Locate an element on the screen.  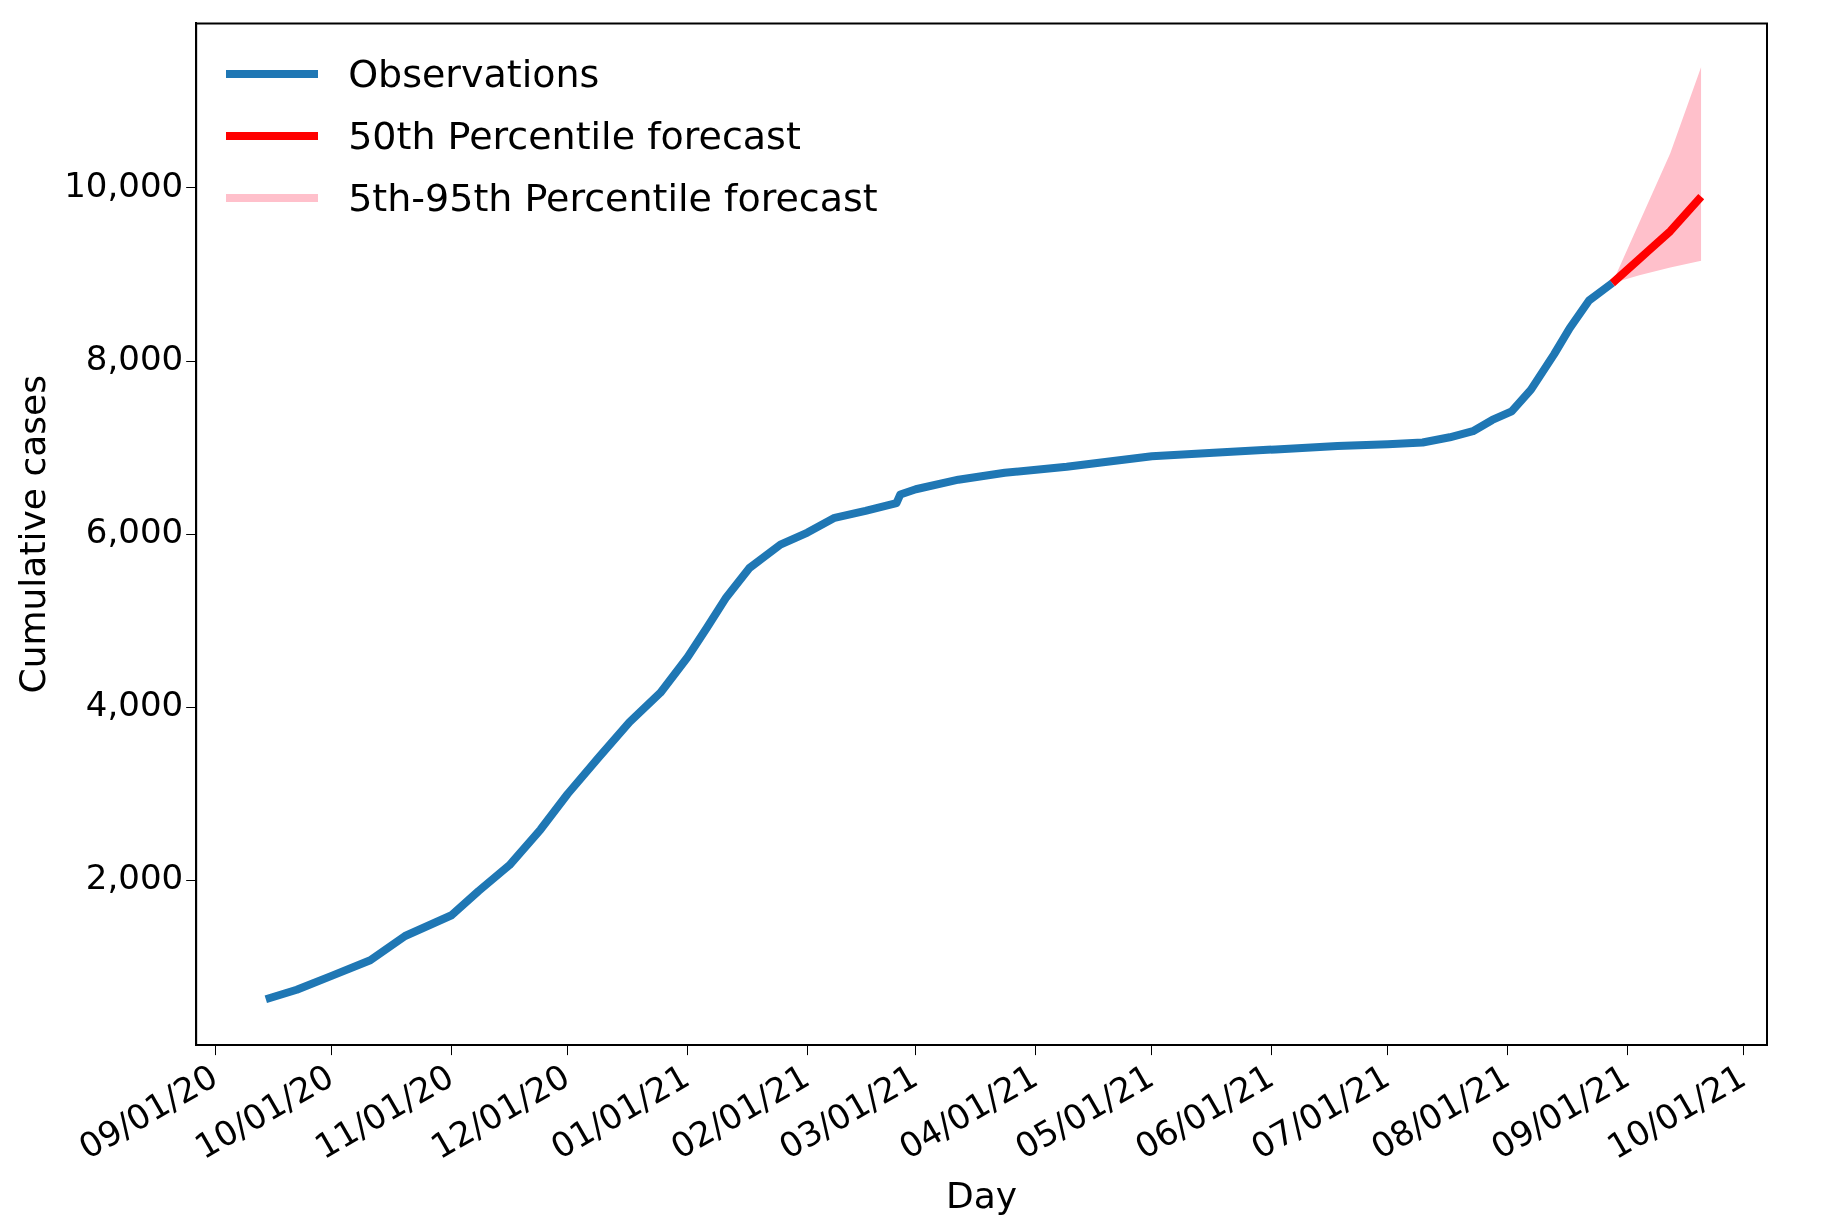
y-tick-label: 10,000 is located at coordinates (124, 184).